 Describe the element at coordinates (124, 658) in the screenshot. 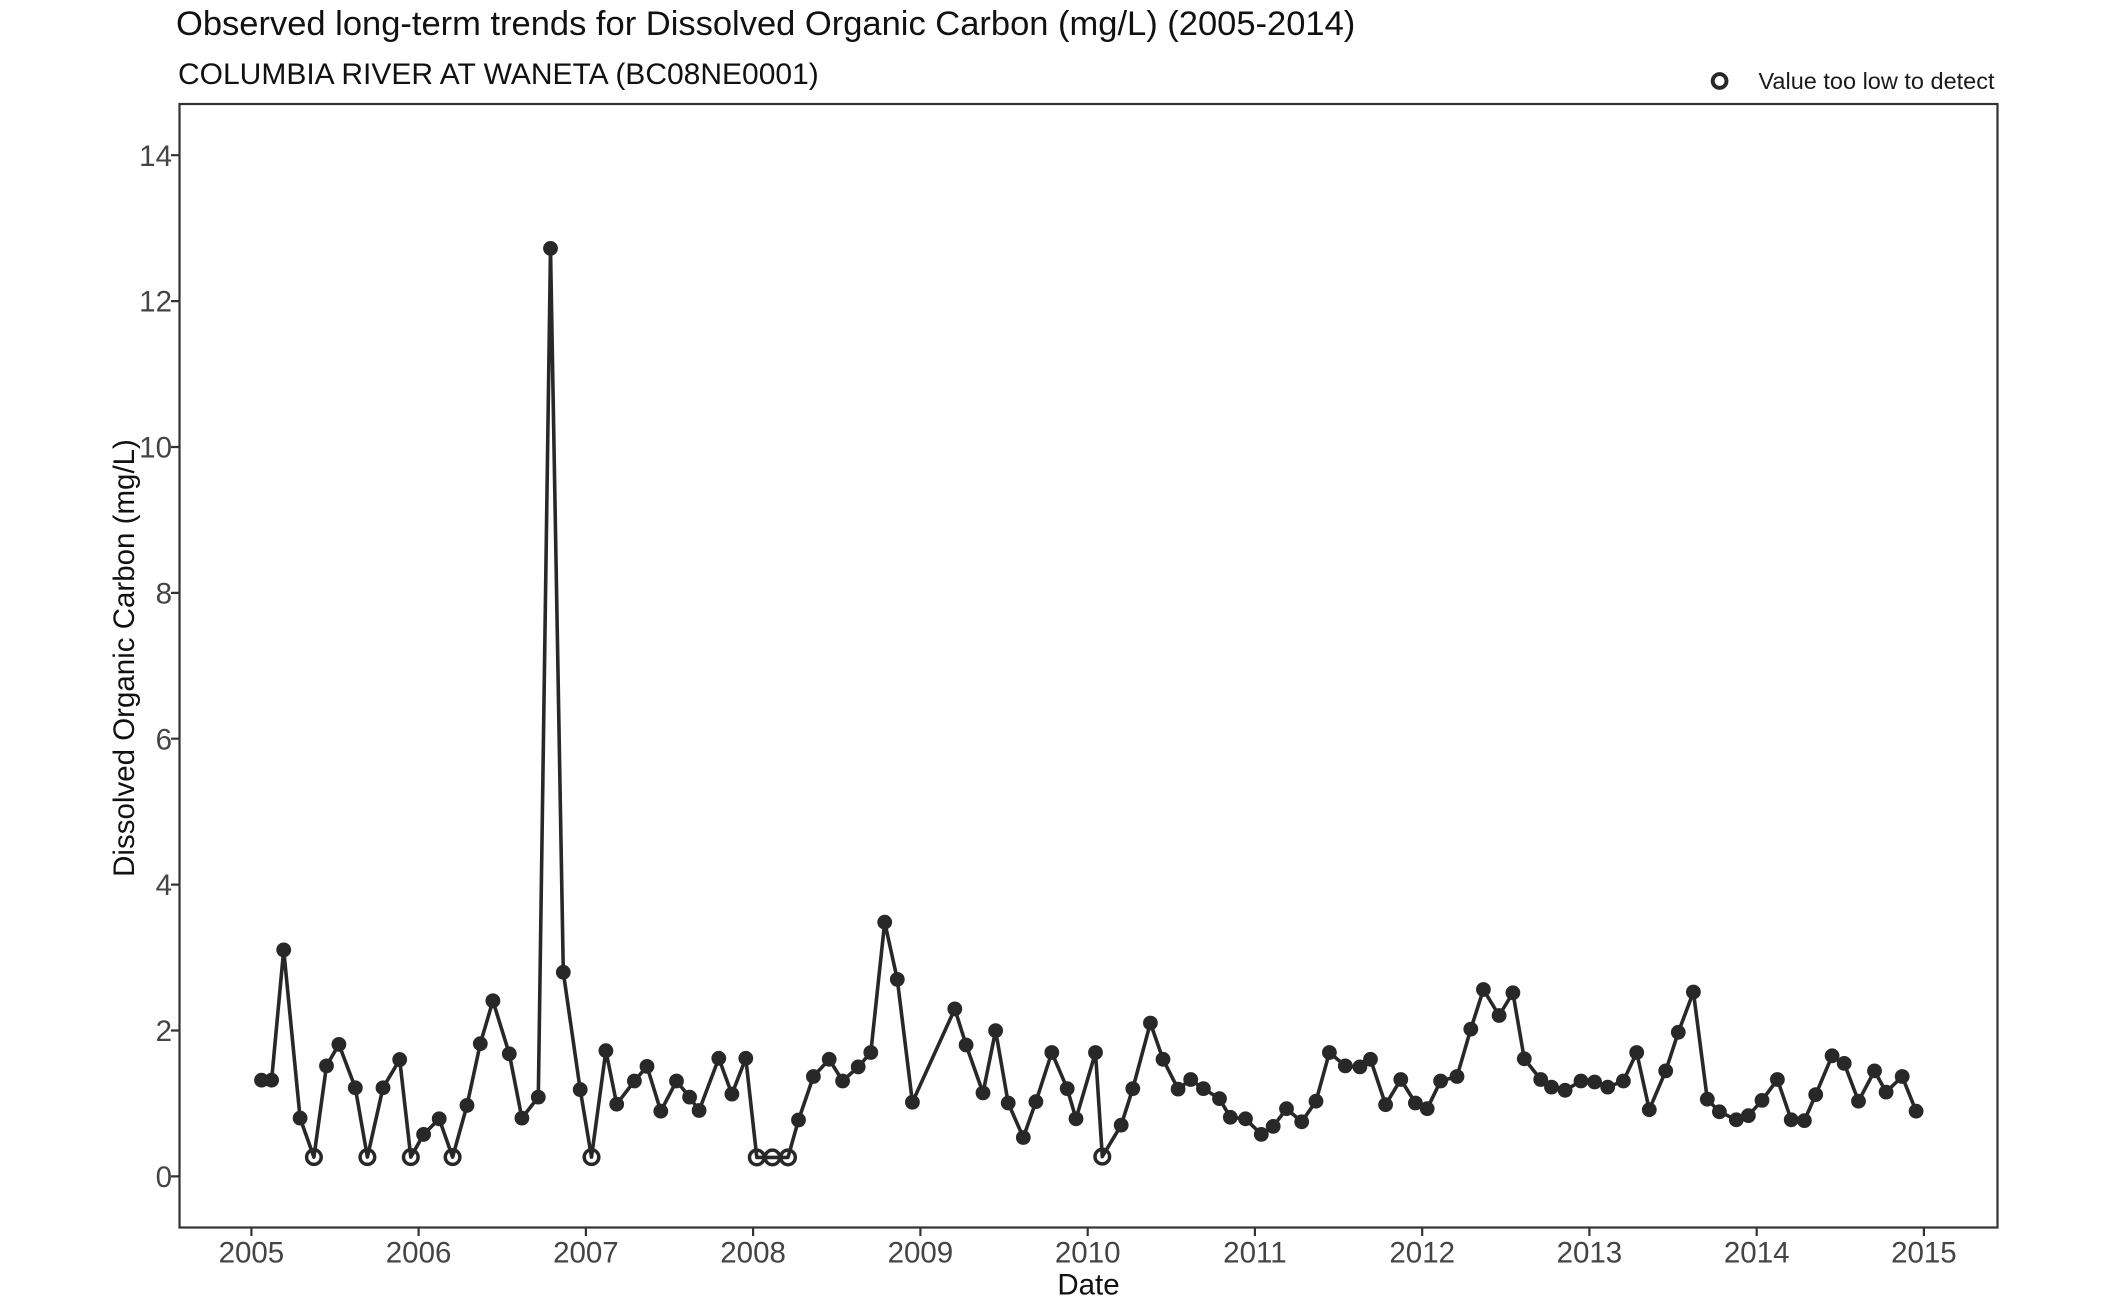

I see `svg-text:Dissolved Organic Carbon (mg/L: Dissolved Organic Carbon (mg/L)` at that location.